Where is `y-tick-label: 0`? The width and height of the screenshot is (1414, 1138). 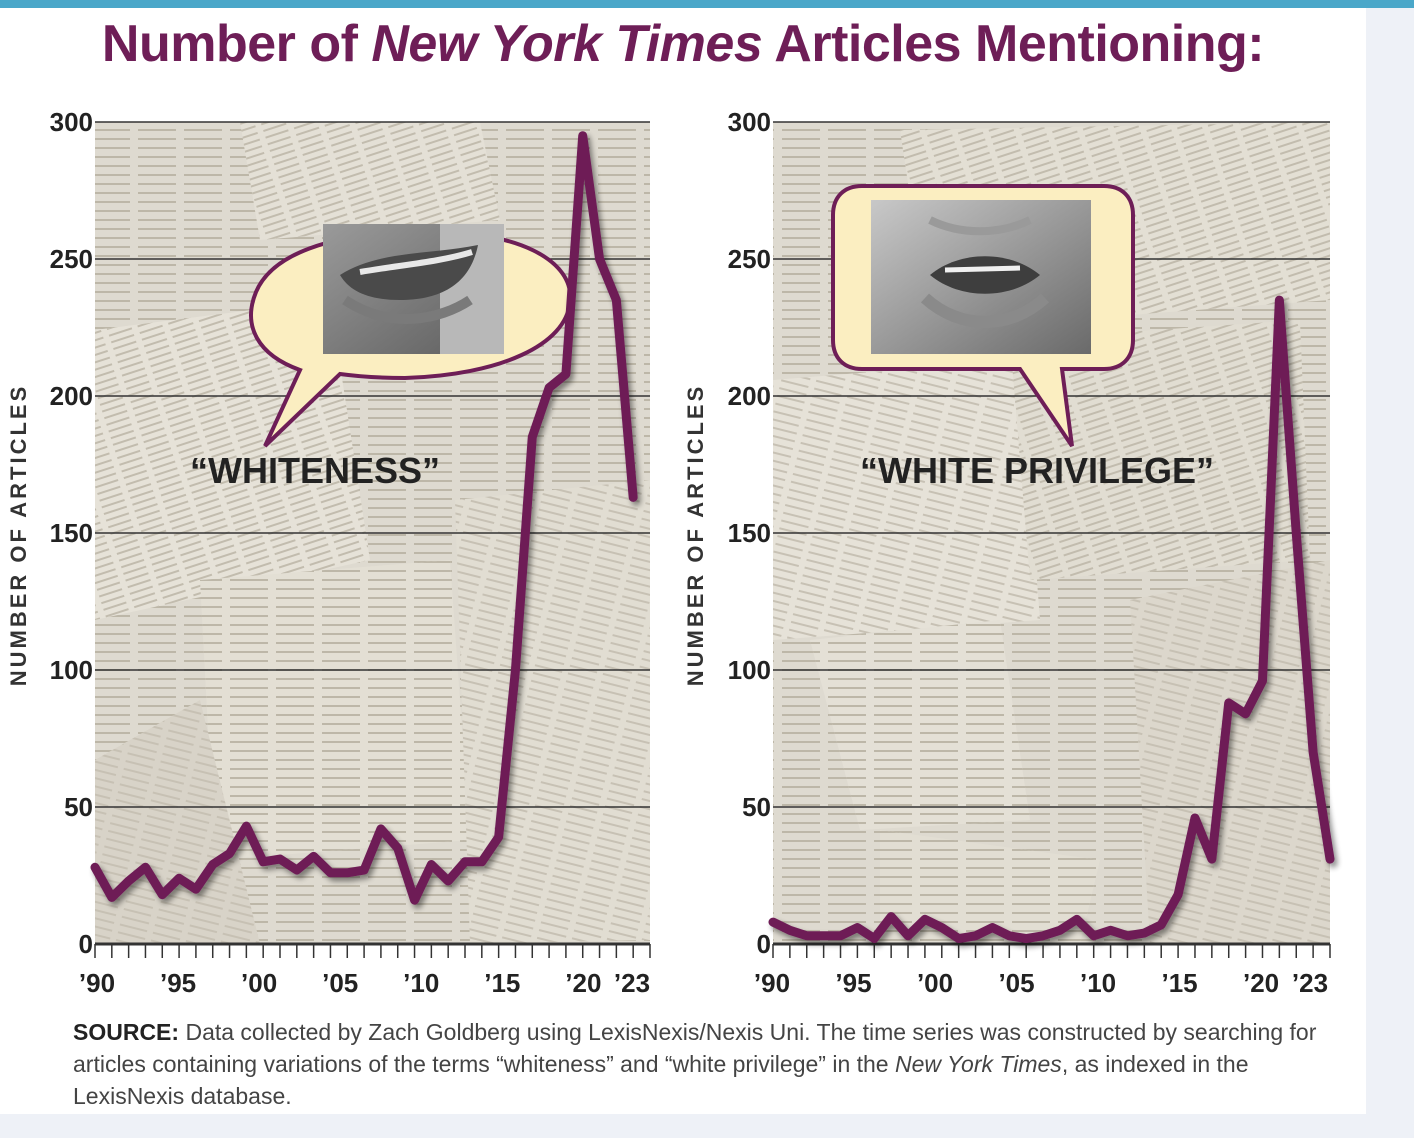
y-tick-label: 0 is located at coordinates (764, 944).